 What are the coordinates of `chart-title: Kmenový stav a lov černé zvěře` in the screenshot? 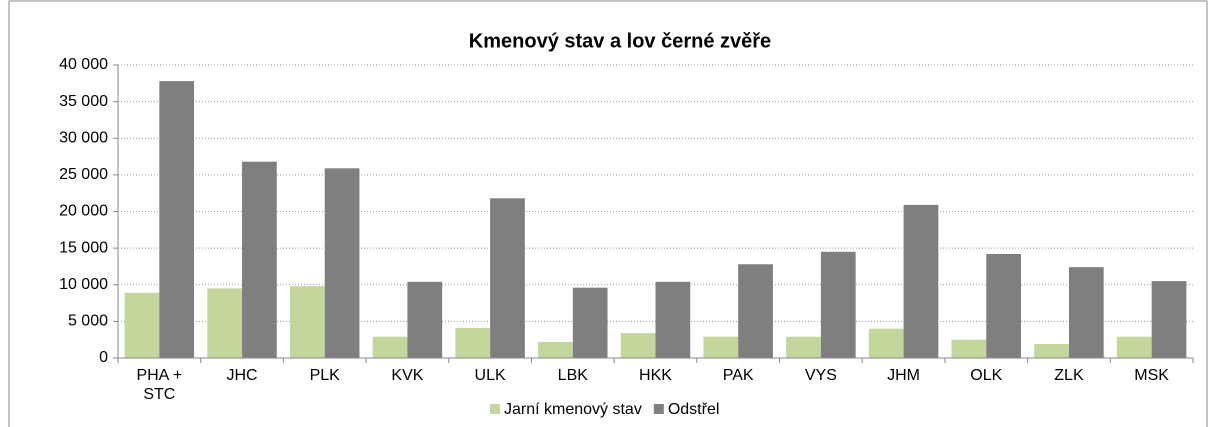 It's located at (620, 41).